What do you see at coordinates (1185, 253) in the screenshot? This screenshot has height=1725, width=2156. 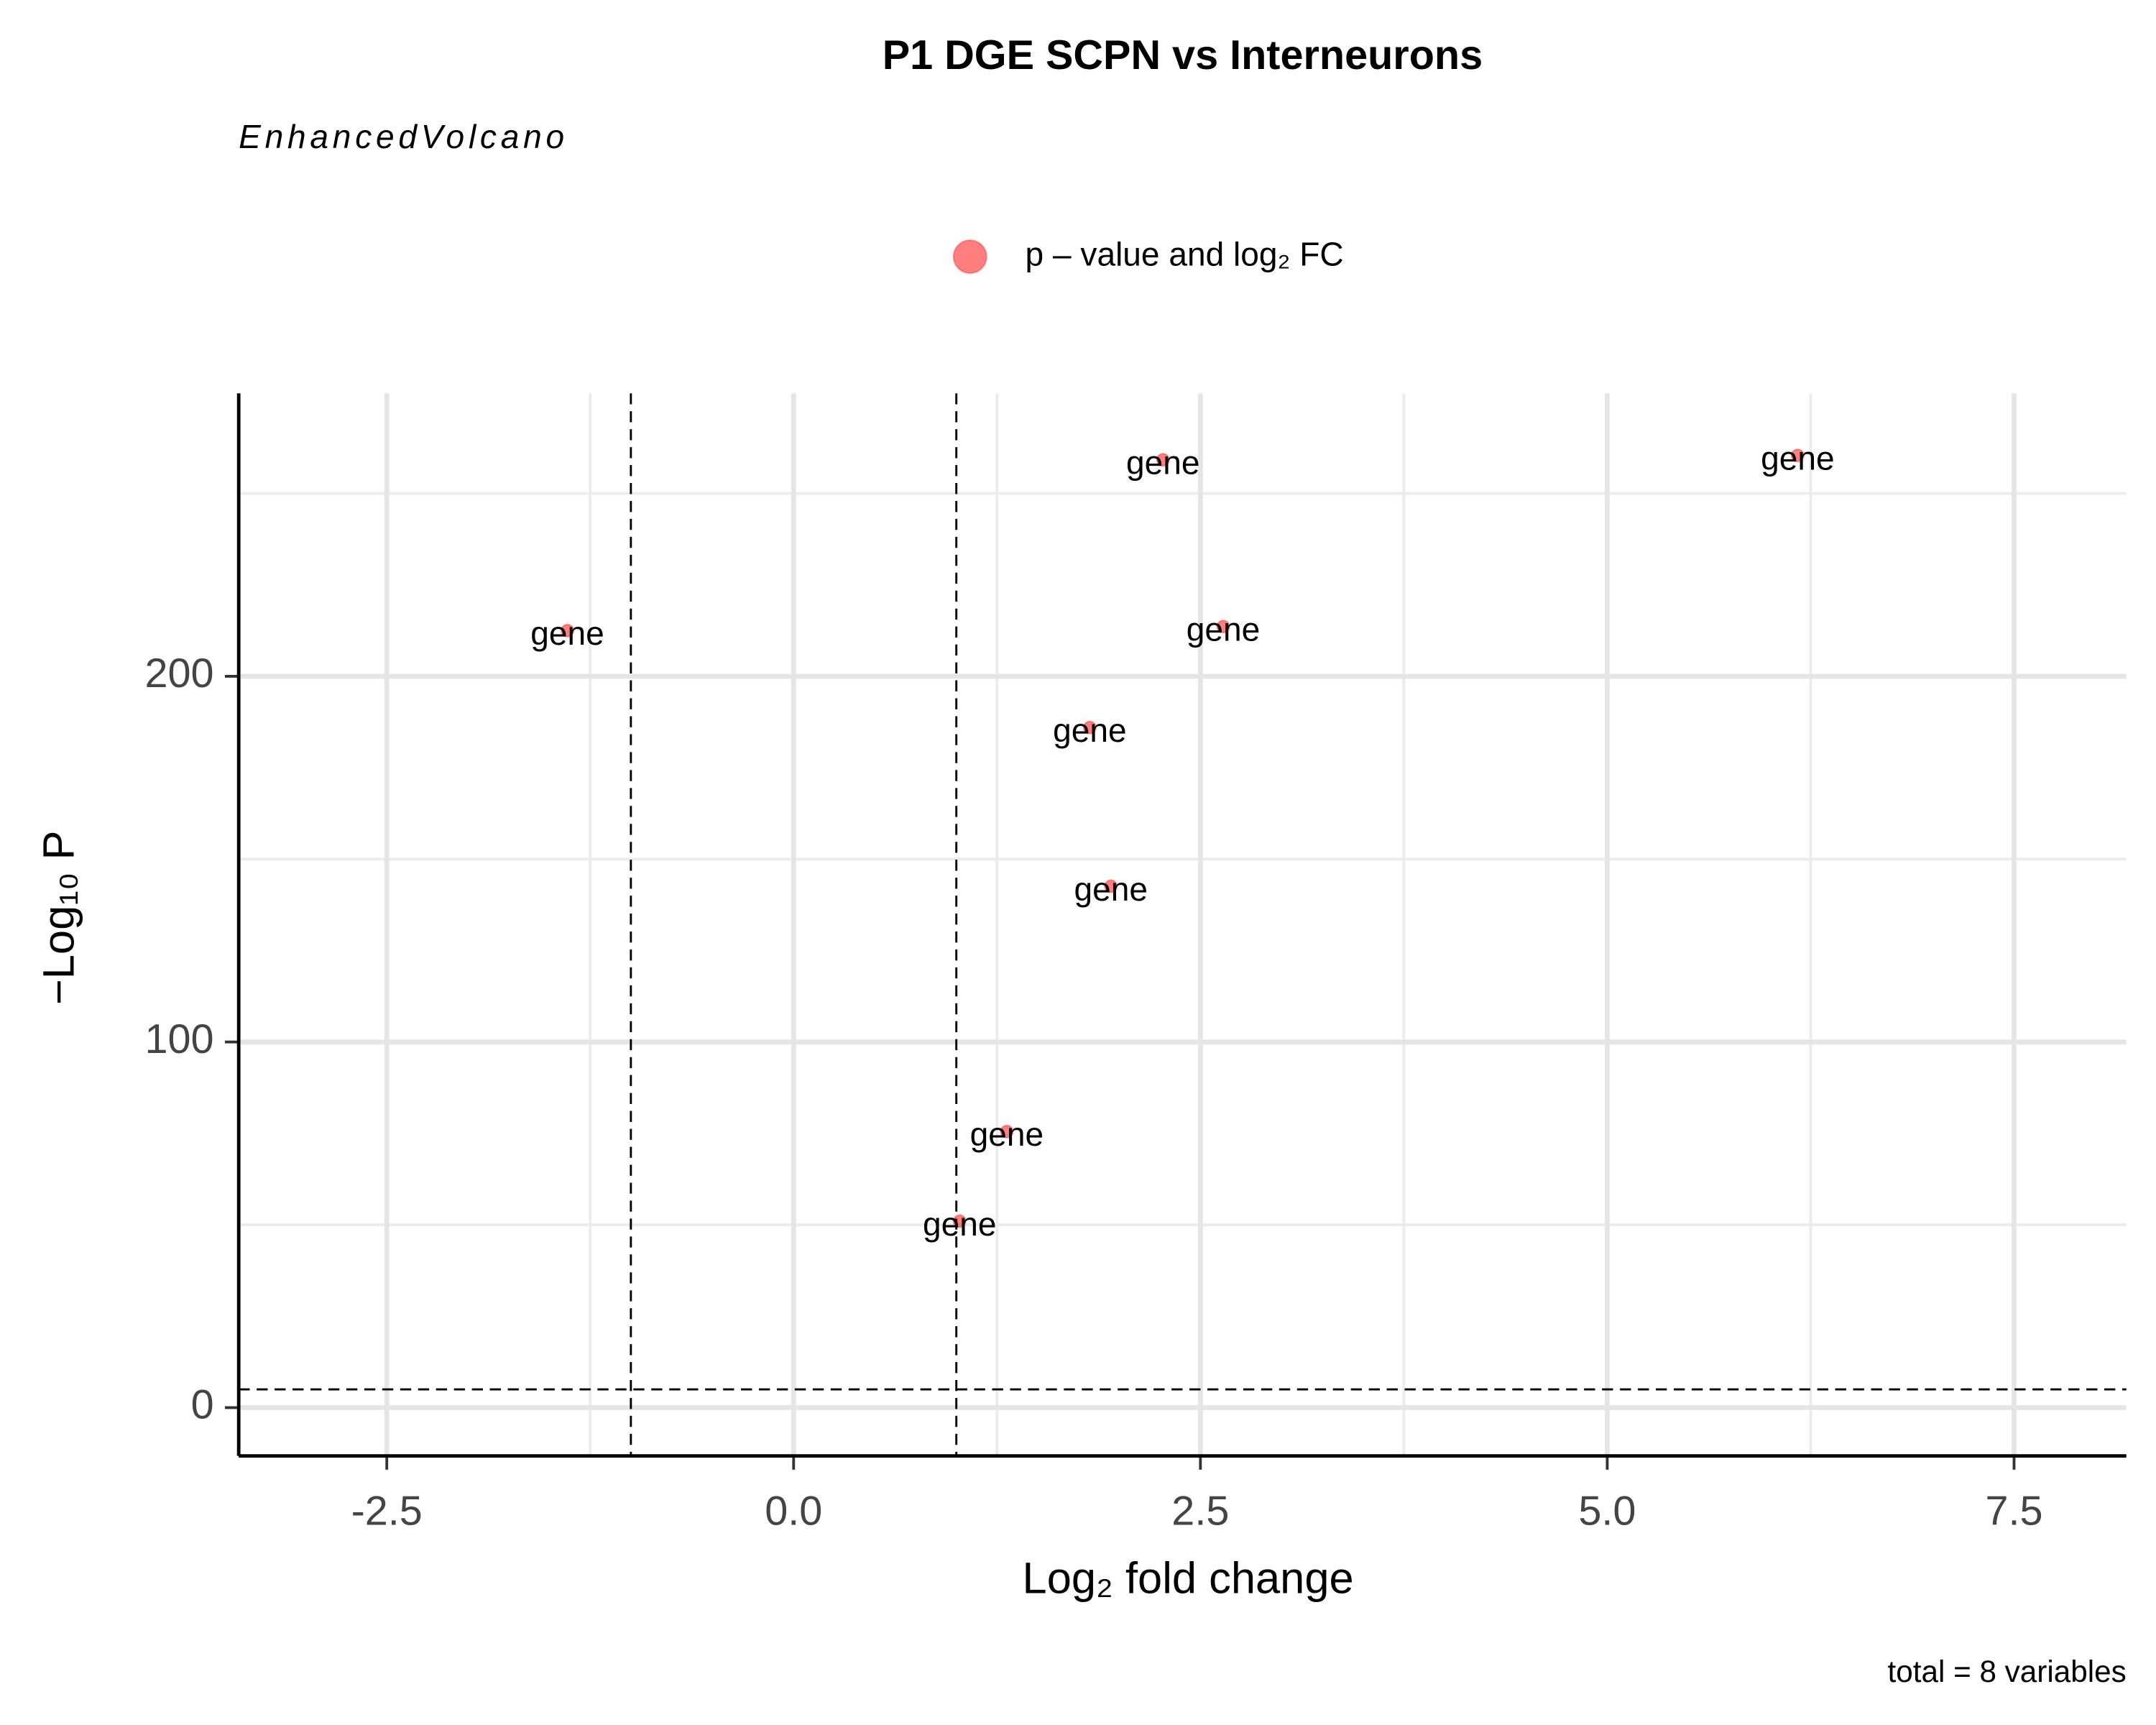 I see `legend-label: p – value and log₂ FC` at bounding box center [1185, 253].